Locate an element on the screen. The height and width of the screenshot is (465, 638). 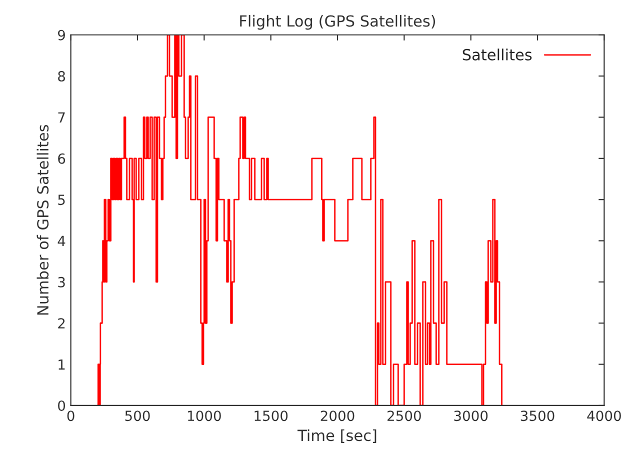
y-tick-label: 0 is located at coordinates (62, 405).